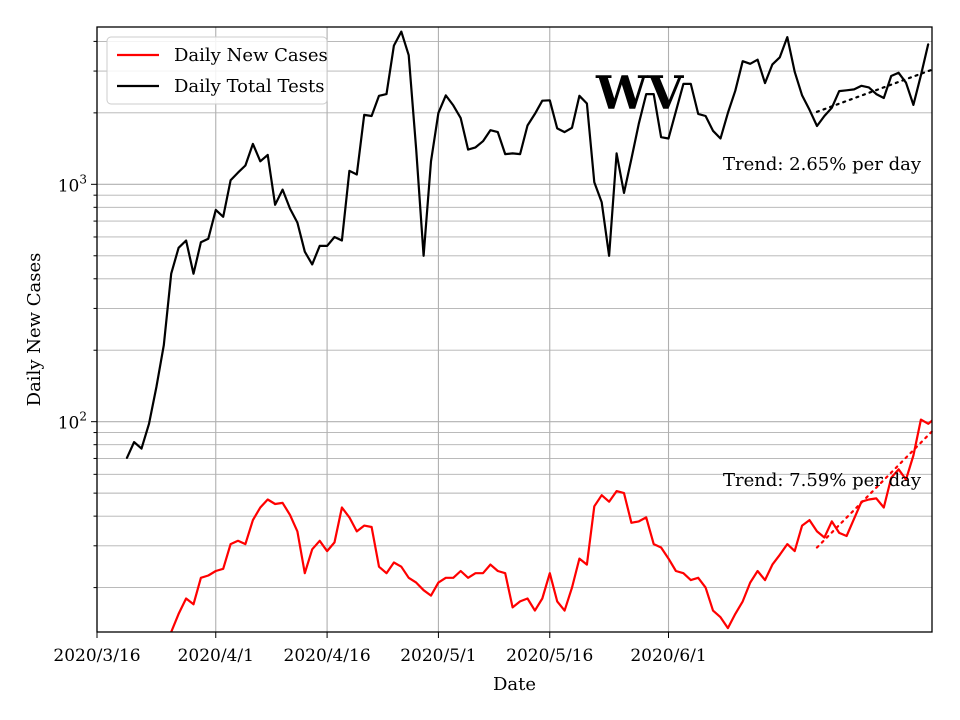 The height and width of the screenshot is (720, 960). What do you see at coordinates (640, 93) in the screenshot?
I see `watermark-text: WV` at bounding box center [640, 93].